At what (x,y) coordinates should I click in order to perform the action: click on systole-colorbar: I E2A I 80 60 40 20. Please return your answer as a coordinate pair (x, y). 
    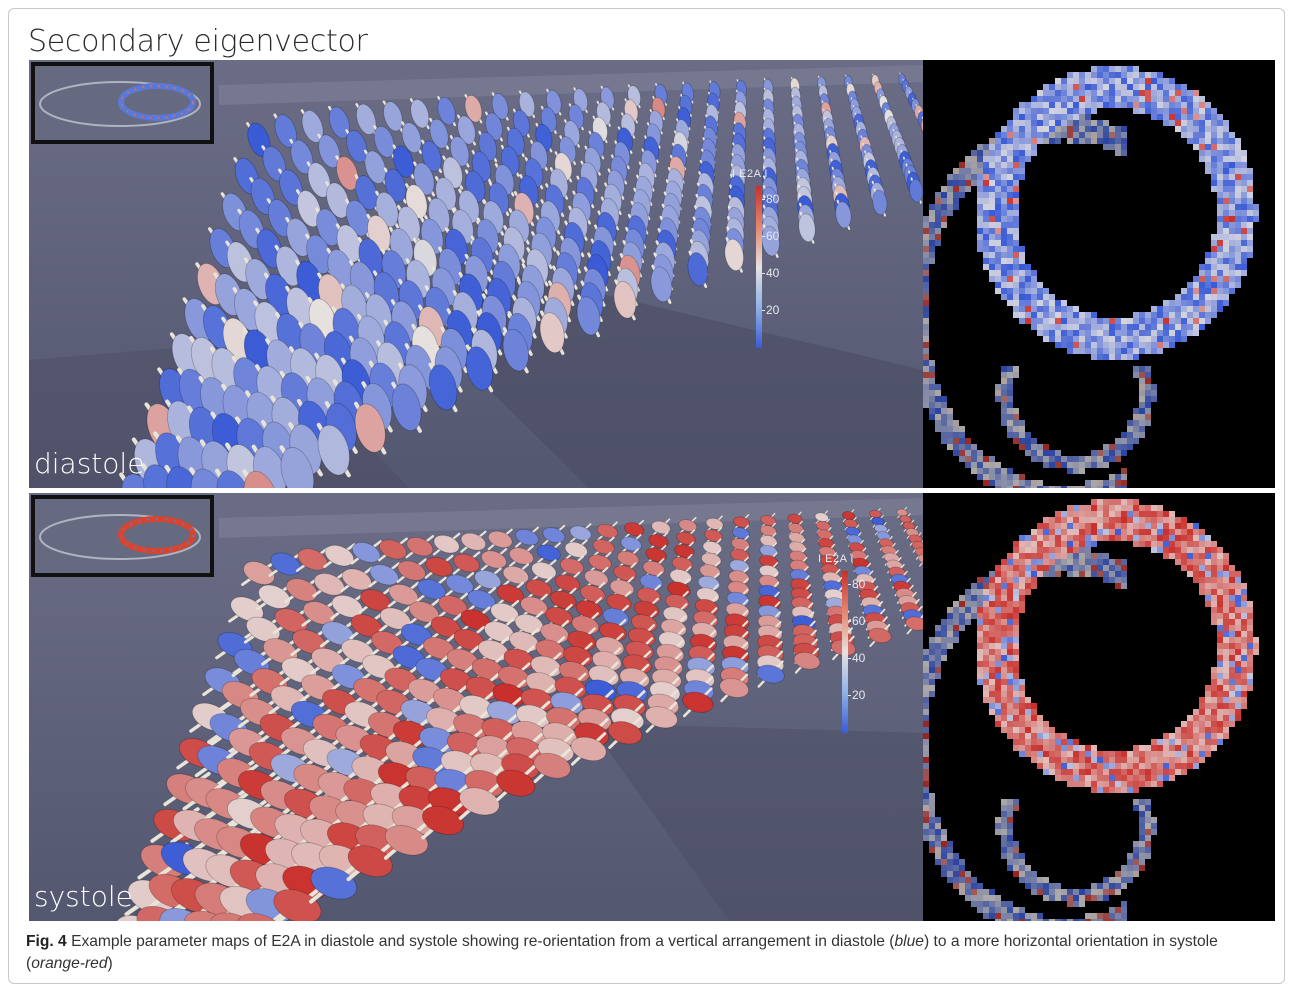
    Looking at the image, I should click on (848, 648).